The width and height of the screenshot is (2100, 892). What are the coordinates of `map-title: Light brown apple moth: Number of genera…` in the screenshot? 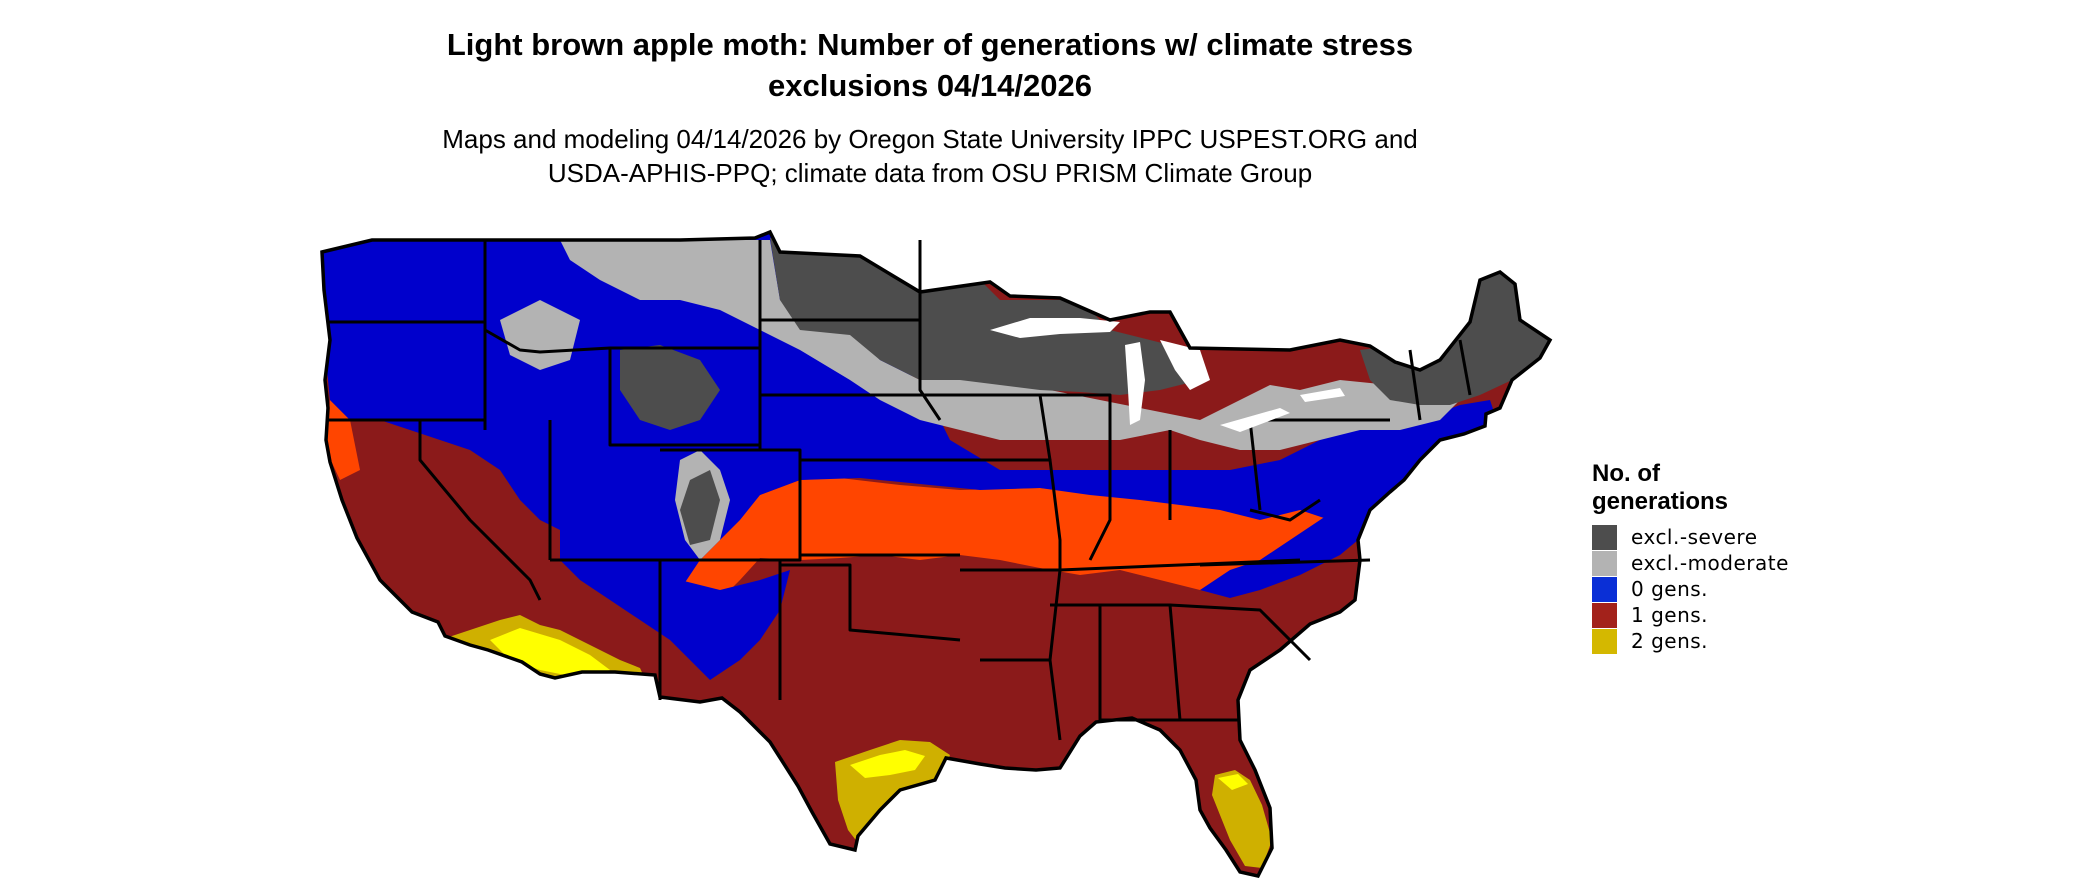 It's located at (930, 65).